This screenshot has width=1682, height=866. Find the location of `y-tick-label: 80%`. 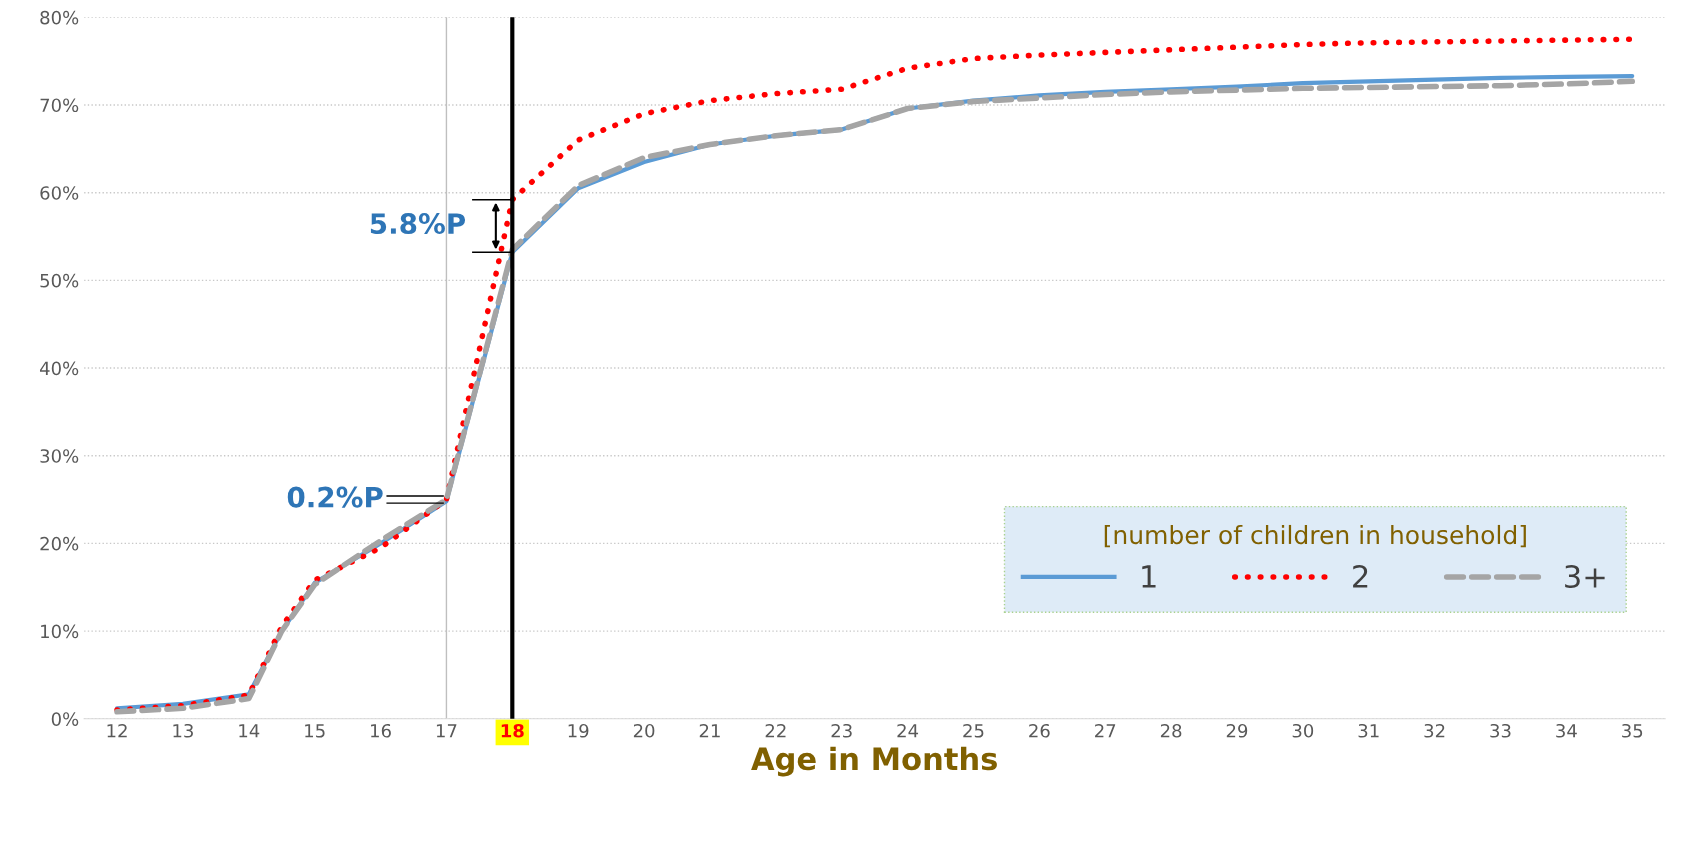

y-tick-label: 80% is located at coordinates (59, 17).